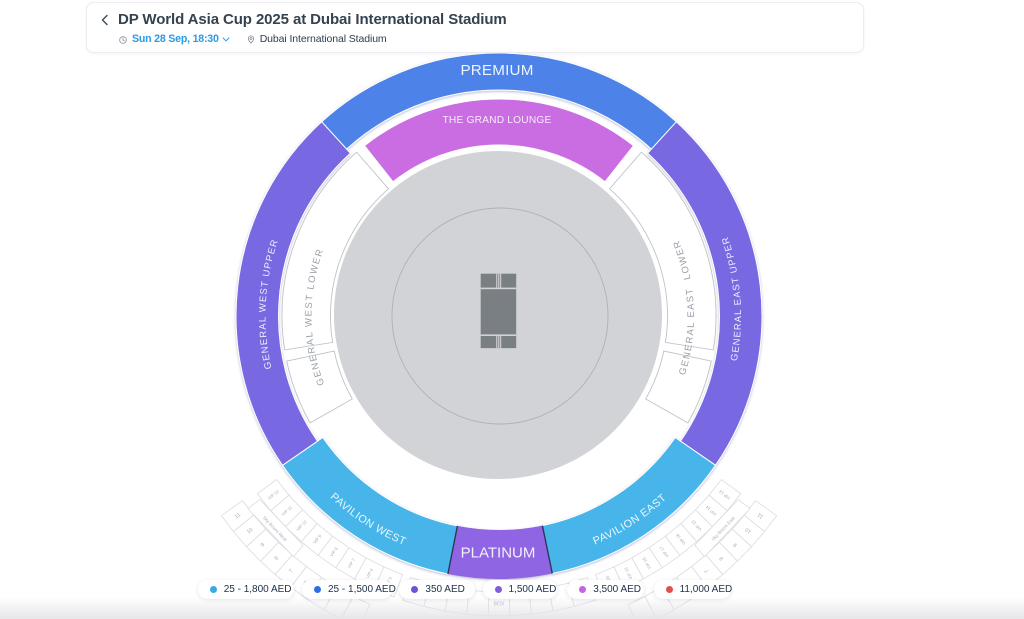 The height and width of the screenshot is (619, 1024). Describe the element at coordinates (498, 553) in the screenshot. I see `svg-text: PLATINUM` at that location.